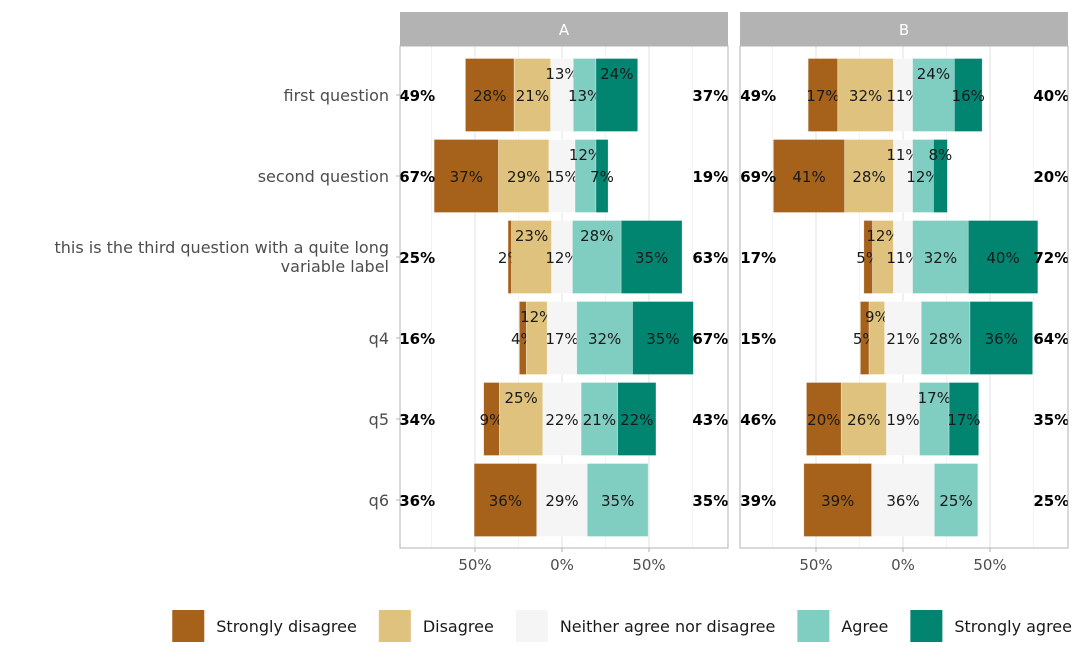 Image resolution: width=1080 pixels, height=667 pixels. Describe the element at coordinates (710, 96) in the screenshot. I see `total-agree-label: 37%` at that location.